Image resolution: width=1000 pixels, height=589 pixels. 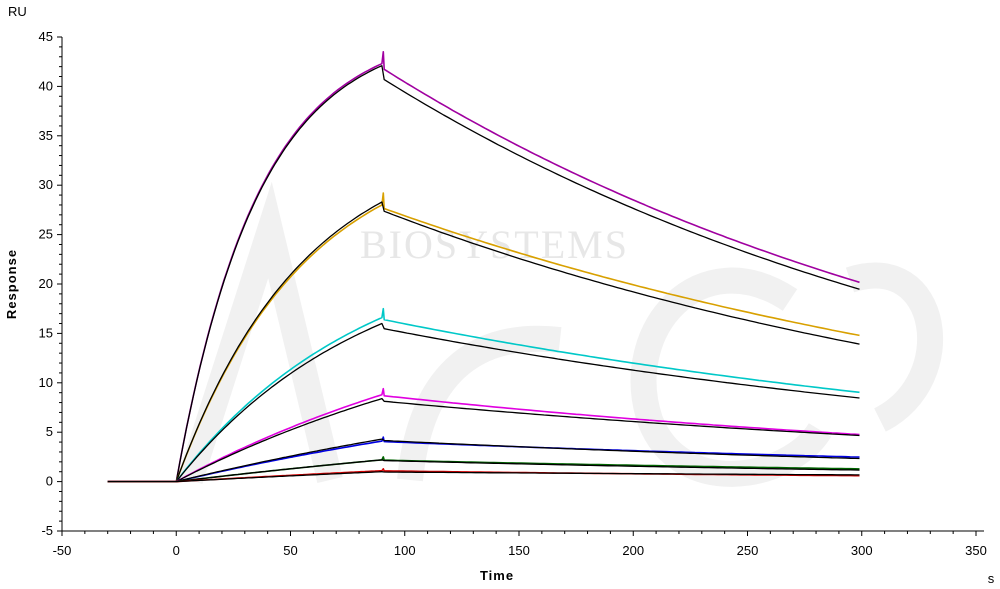 What do you see at coordinates (862, 550) in the screenshot?
I see `x-tick-label: 300` at bounding box center [862, 550].